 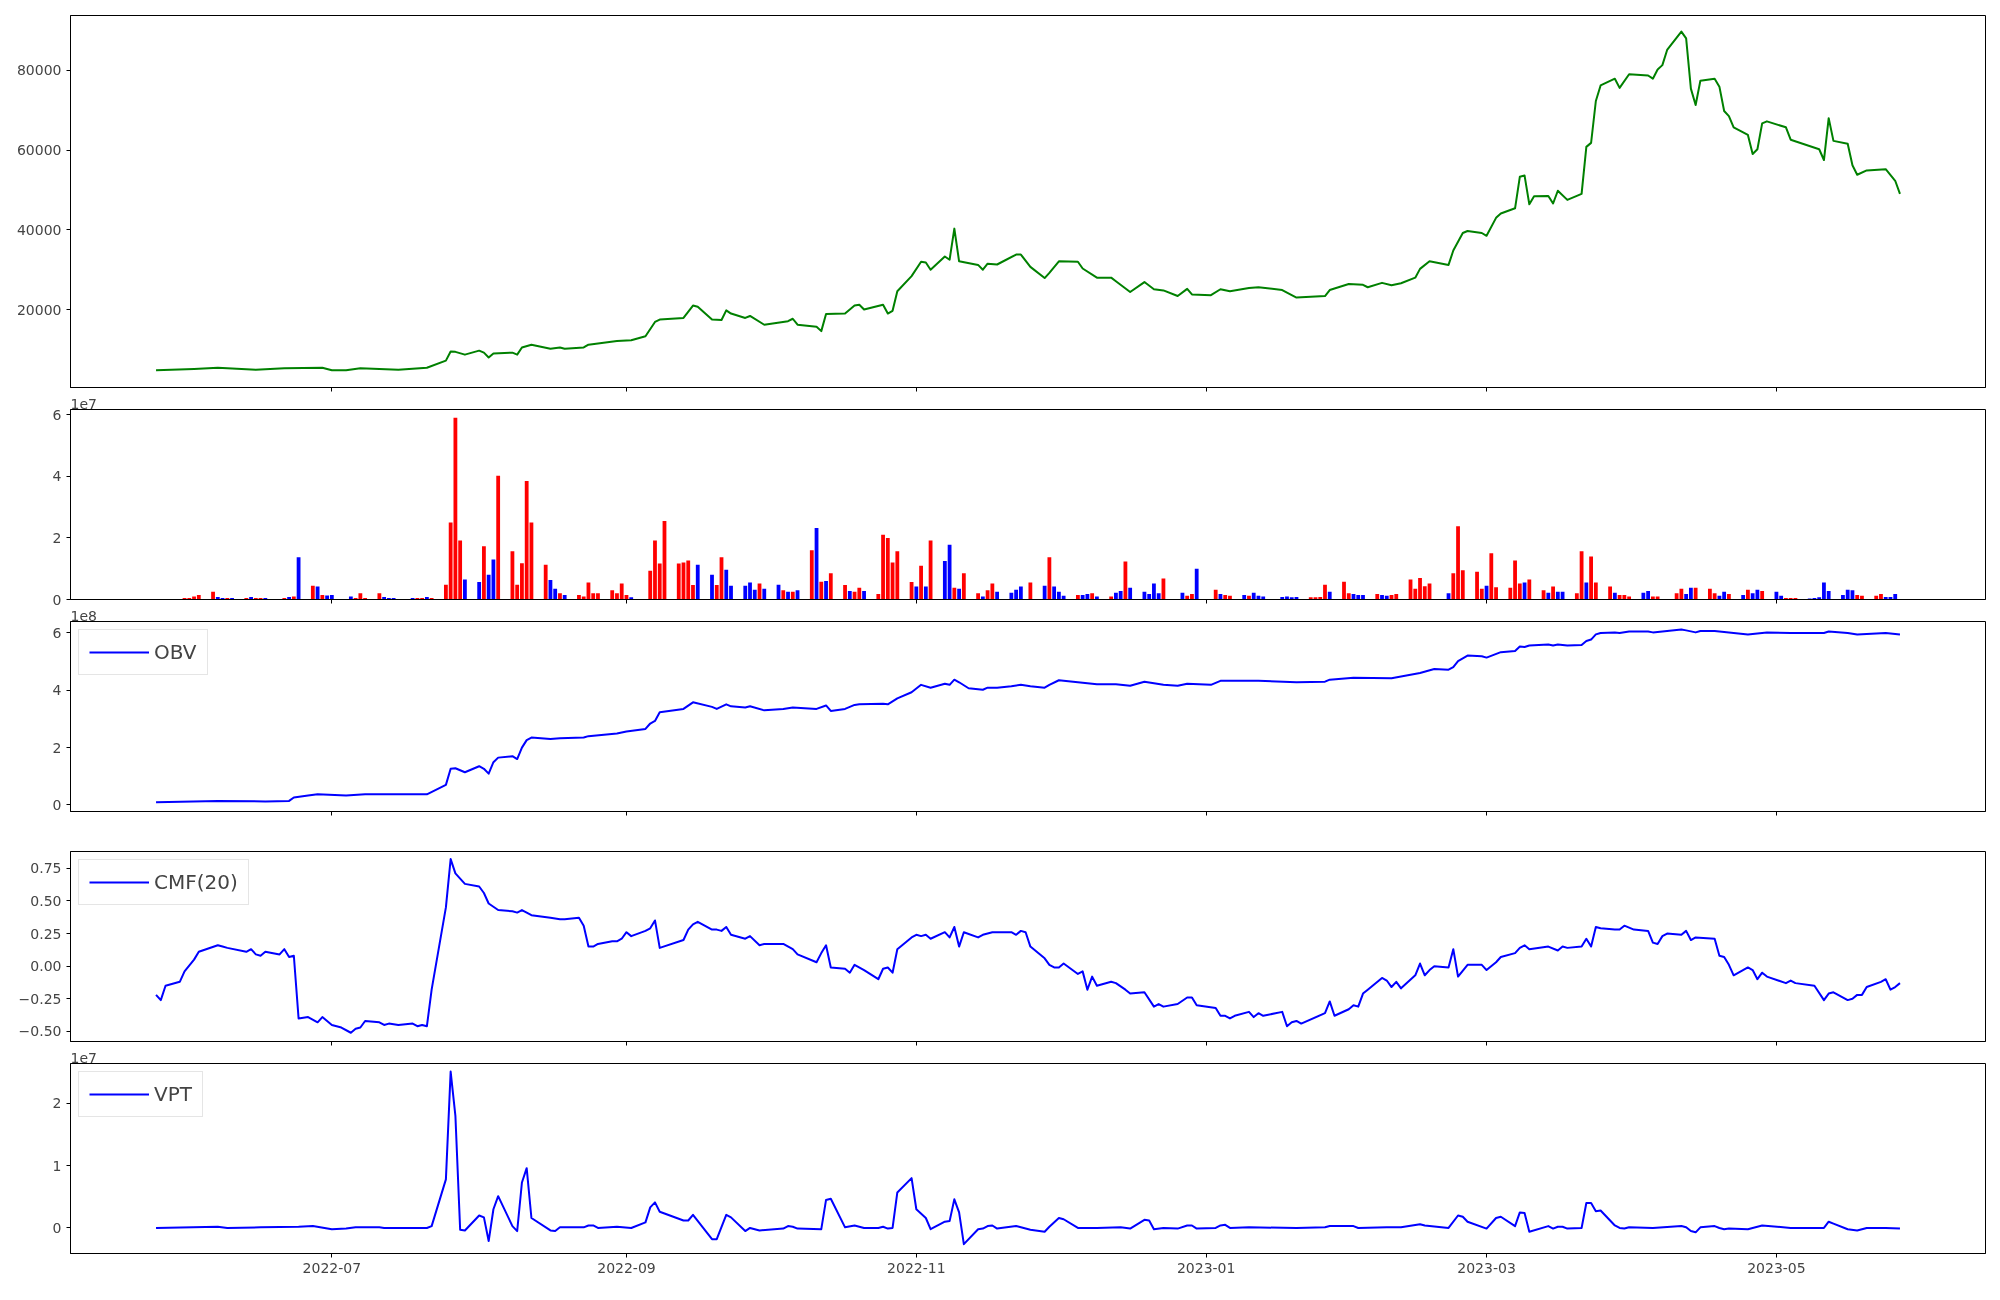 I want to click on legend-label: CMF(20), so click(x=196, y=882).